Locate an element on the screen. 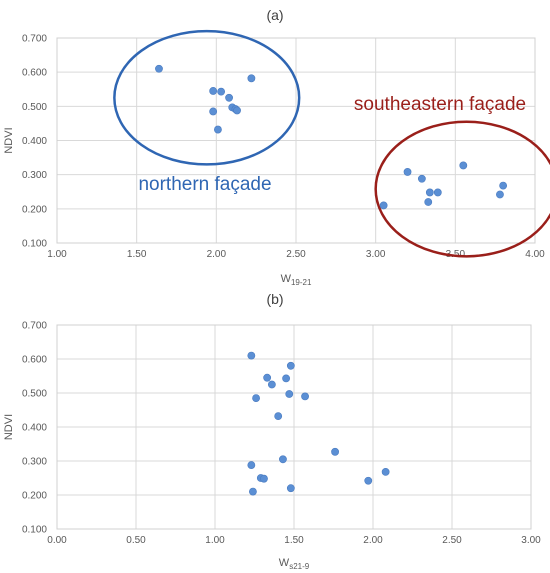 This screenshot has width=550, height=573. panel-a-x-axis-title: W19-21 is located at coordinates (296, 280).